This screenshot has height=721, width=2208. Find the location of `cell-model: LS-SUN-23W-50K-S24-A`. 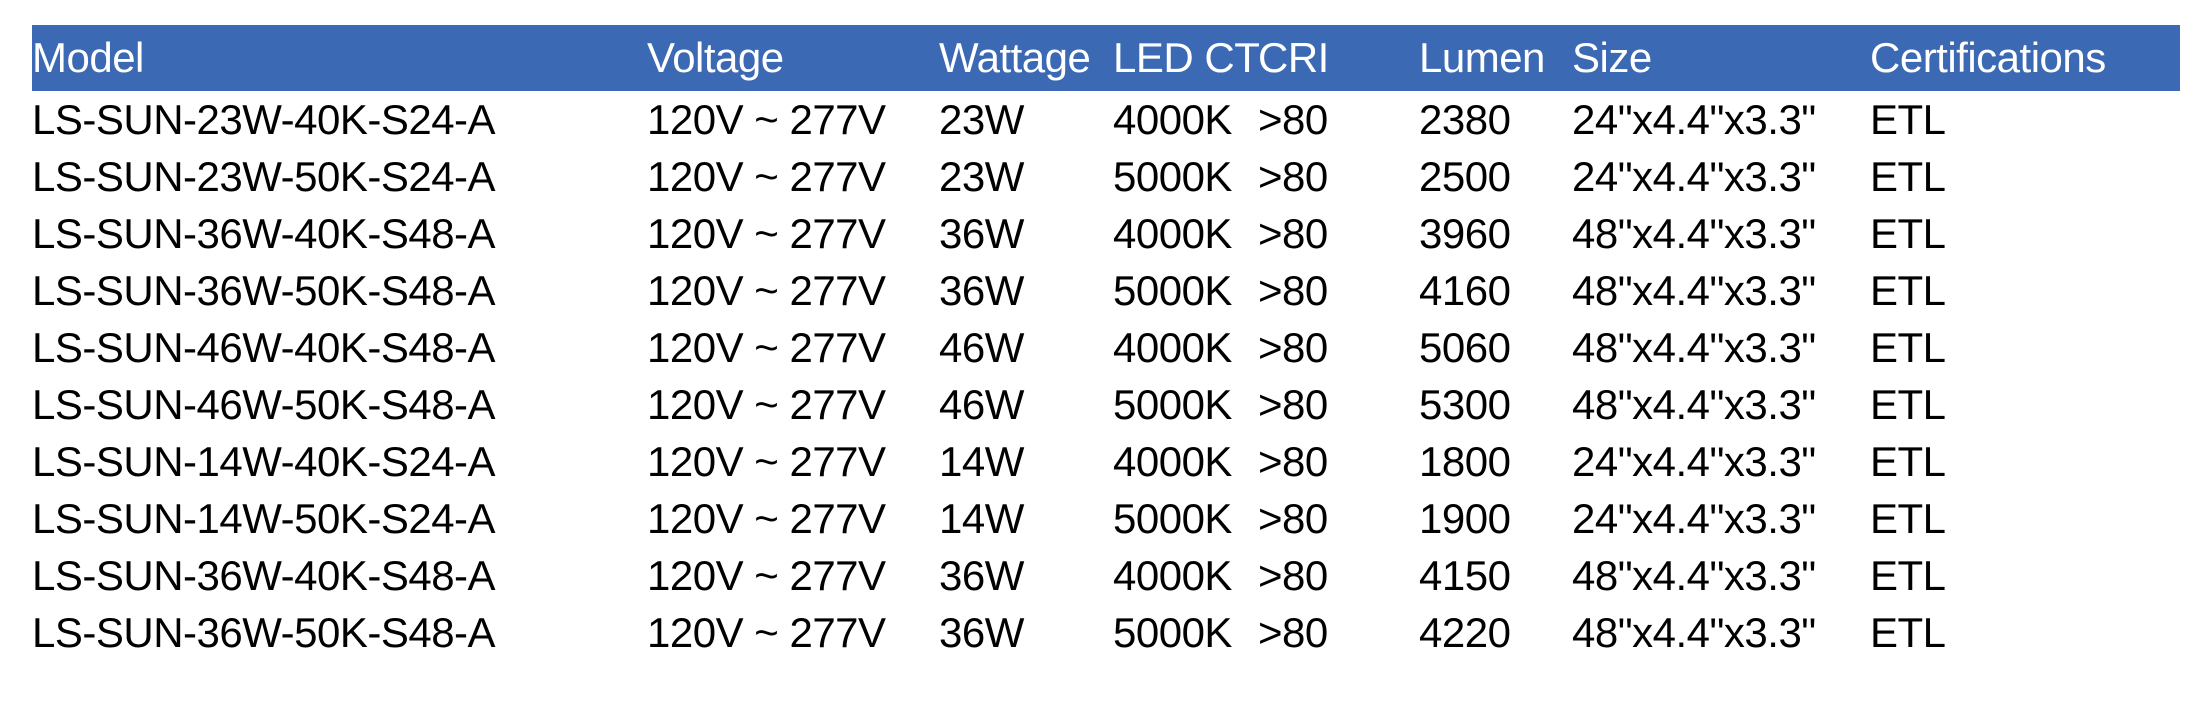

cell-model: LS-SUN-23W-50K-S24-A is located at coordinates (264, 176).